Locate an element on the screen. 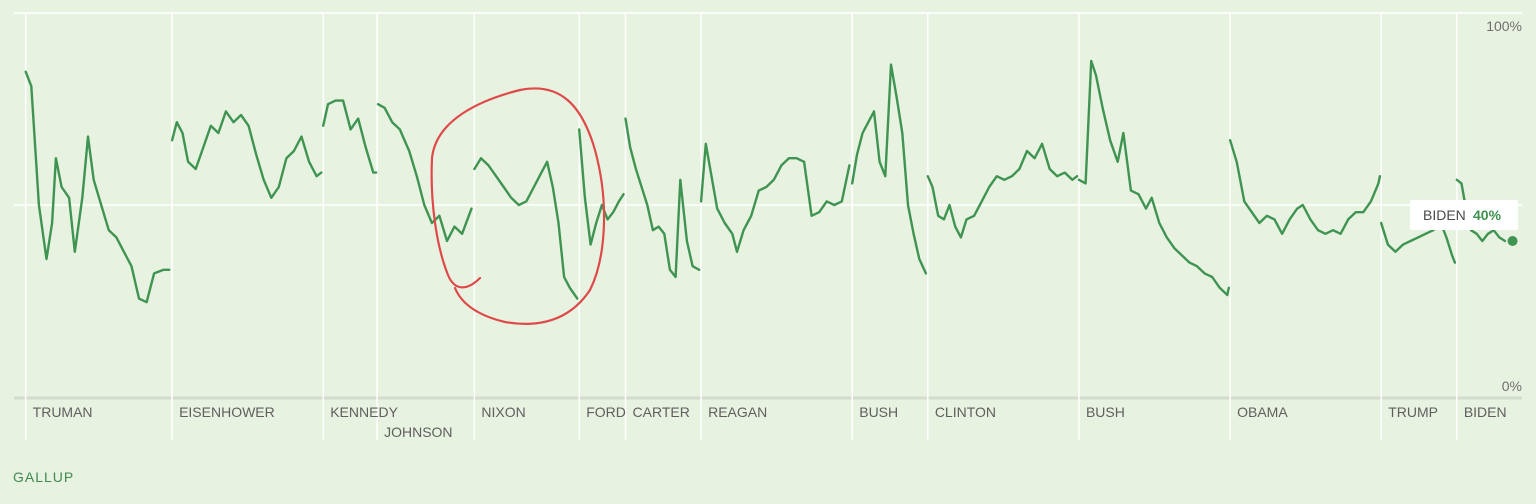 This screenshot has width=1536, height=504. series-line-carter is located at coordinates (662, 198).